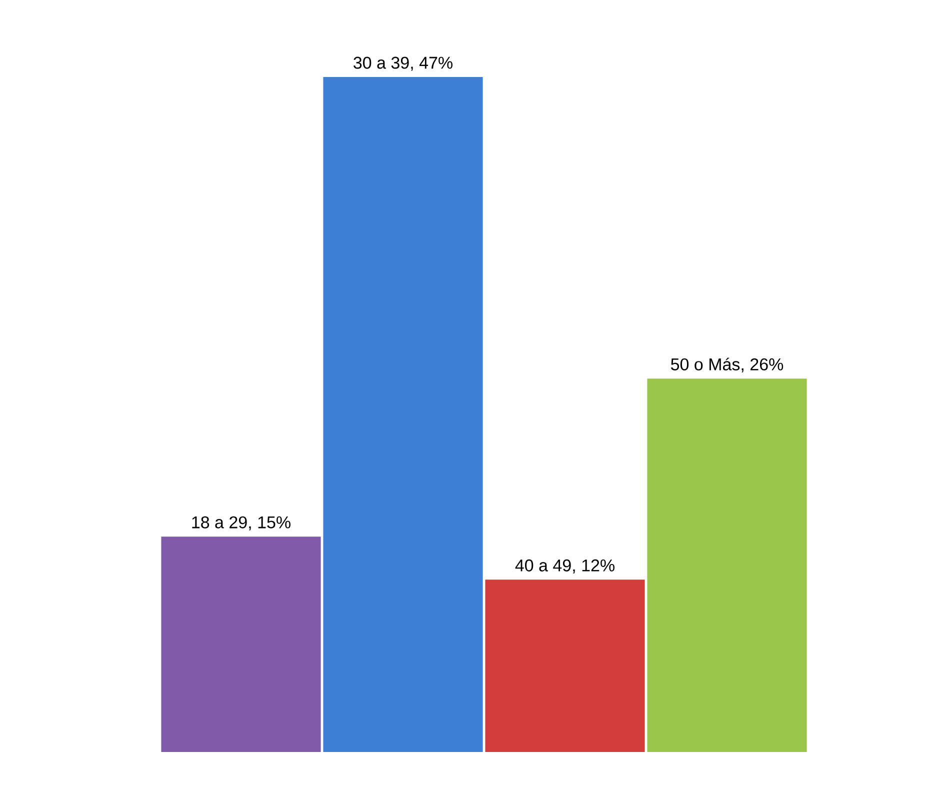  Describe the element at coordinates (241, 523) in the screenshot. I see `data-label: 18 a 29, 15%` at that location.